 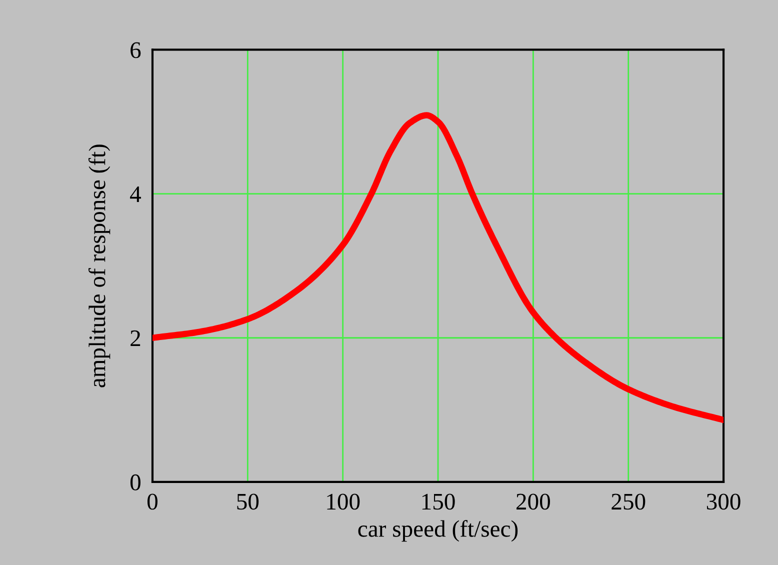 I want to click on y-tick-label: 0, so click(x=135, y=482).